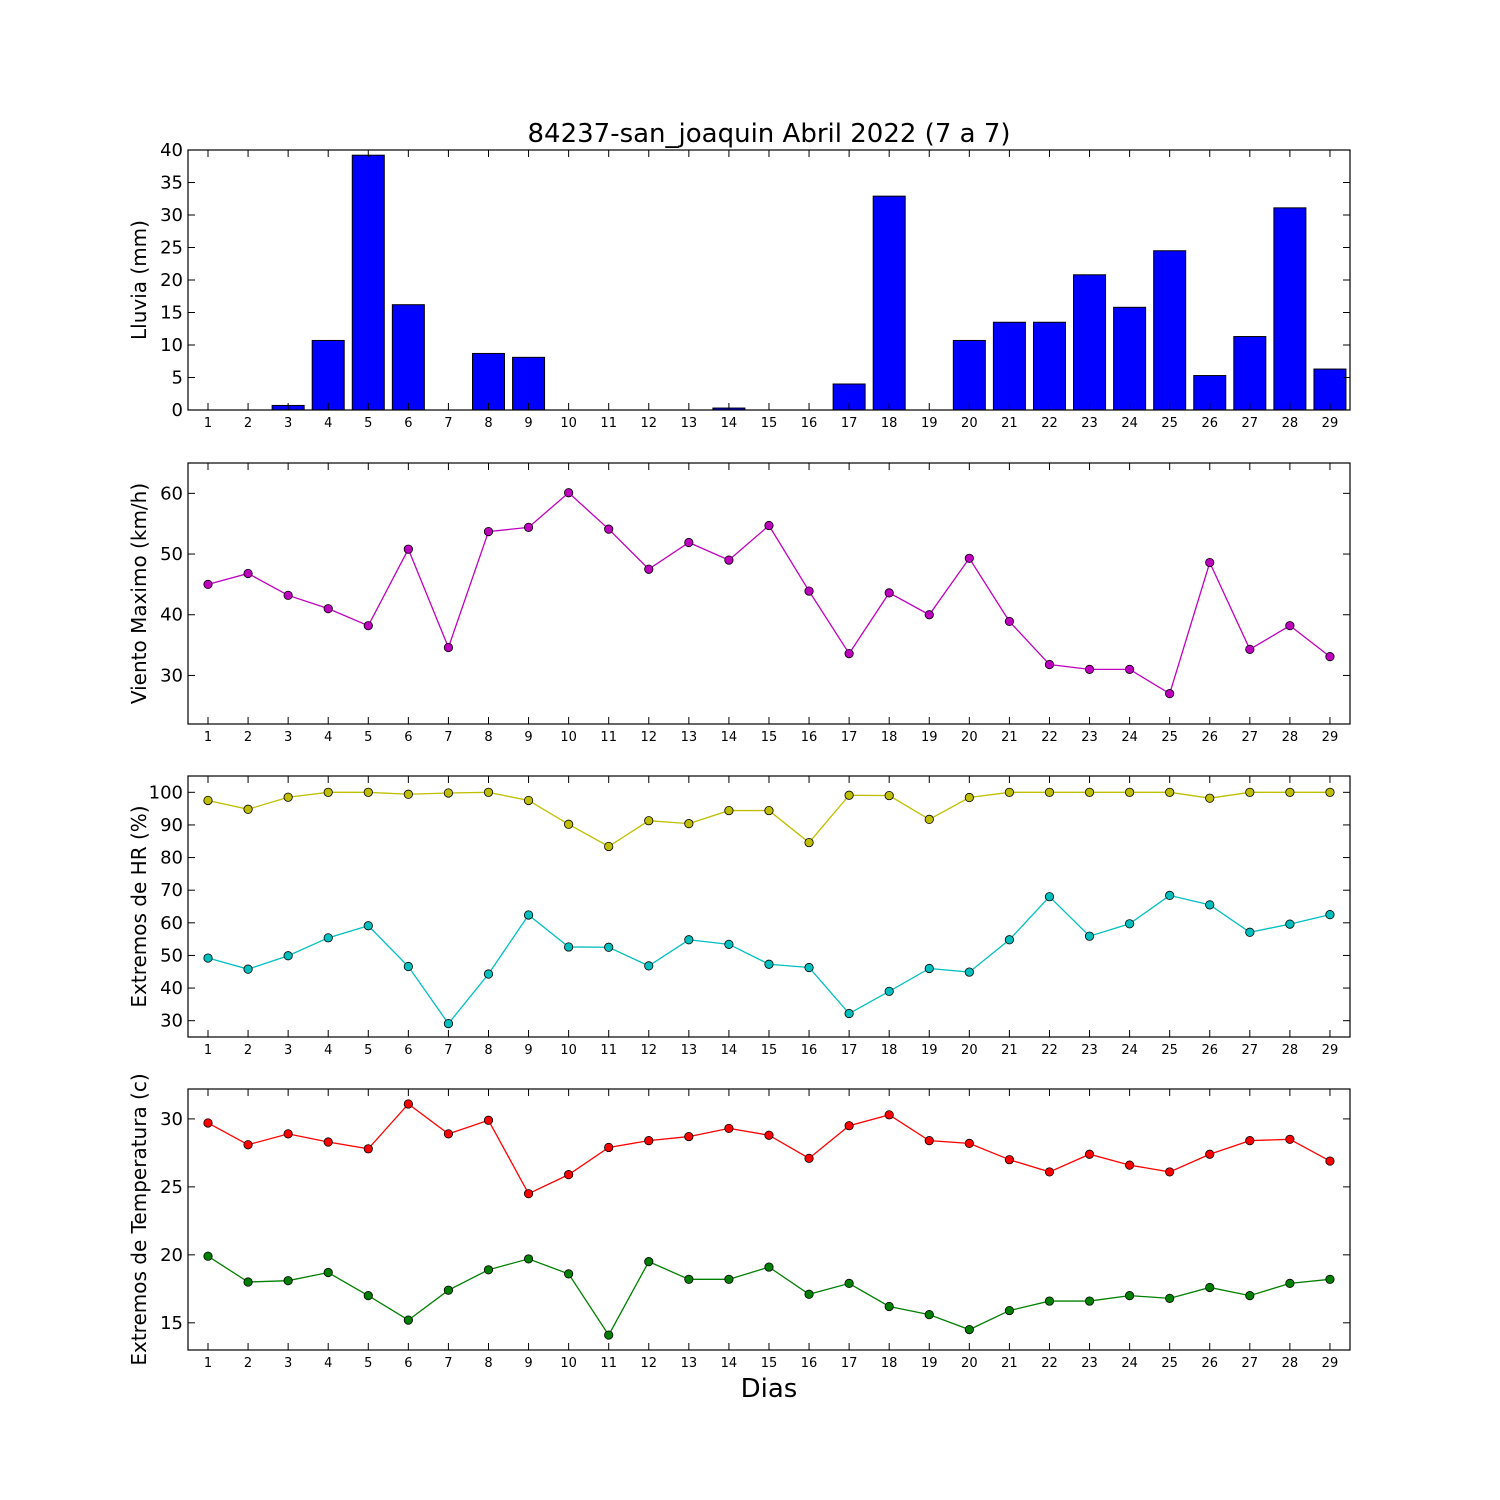 The height and width of the screenshot is (1500, 1500). Describe the element at coordinates (1129, 737) in the screenshot. I see `x-tick-label: 24` at that location.